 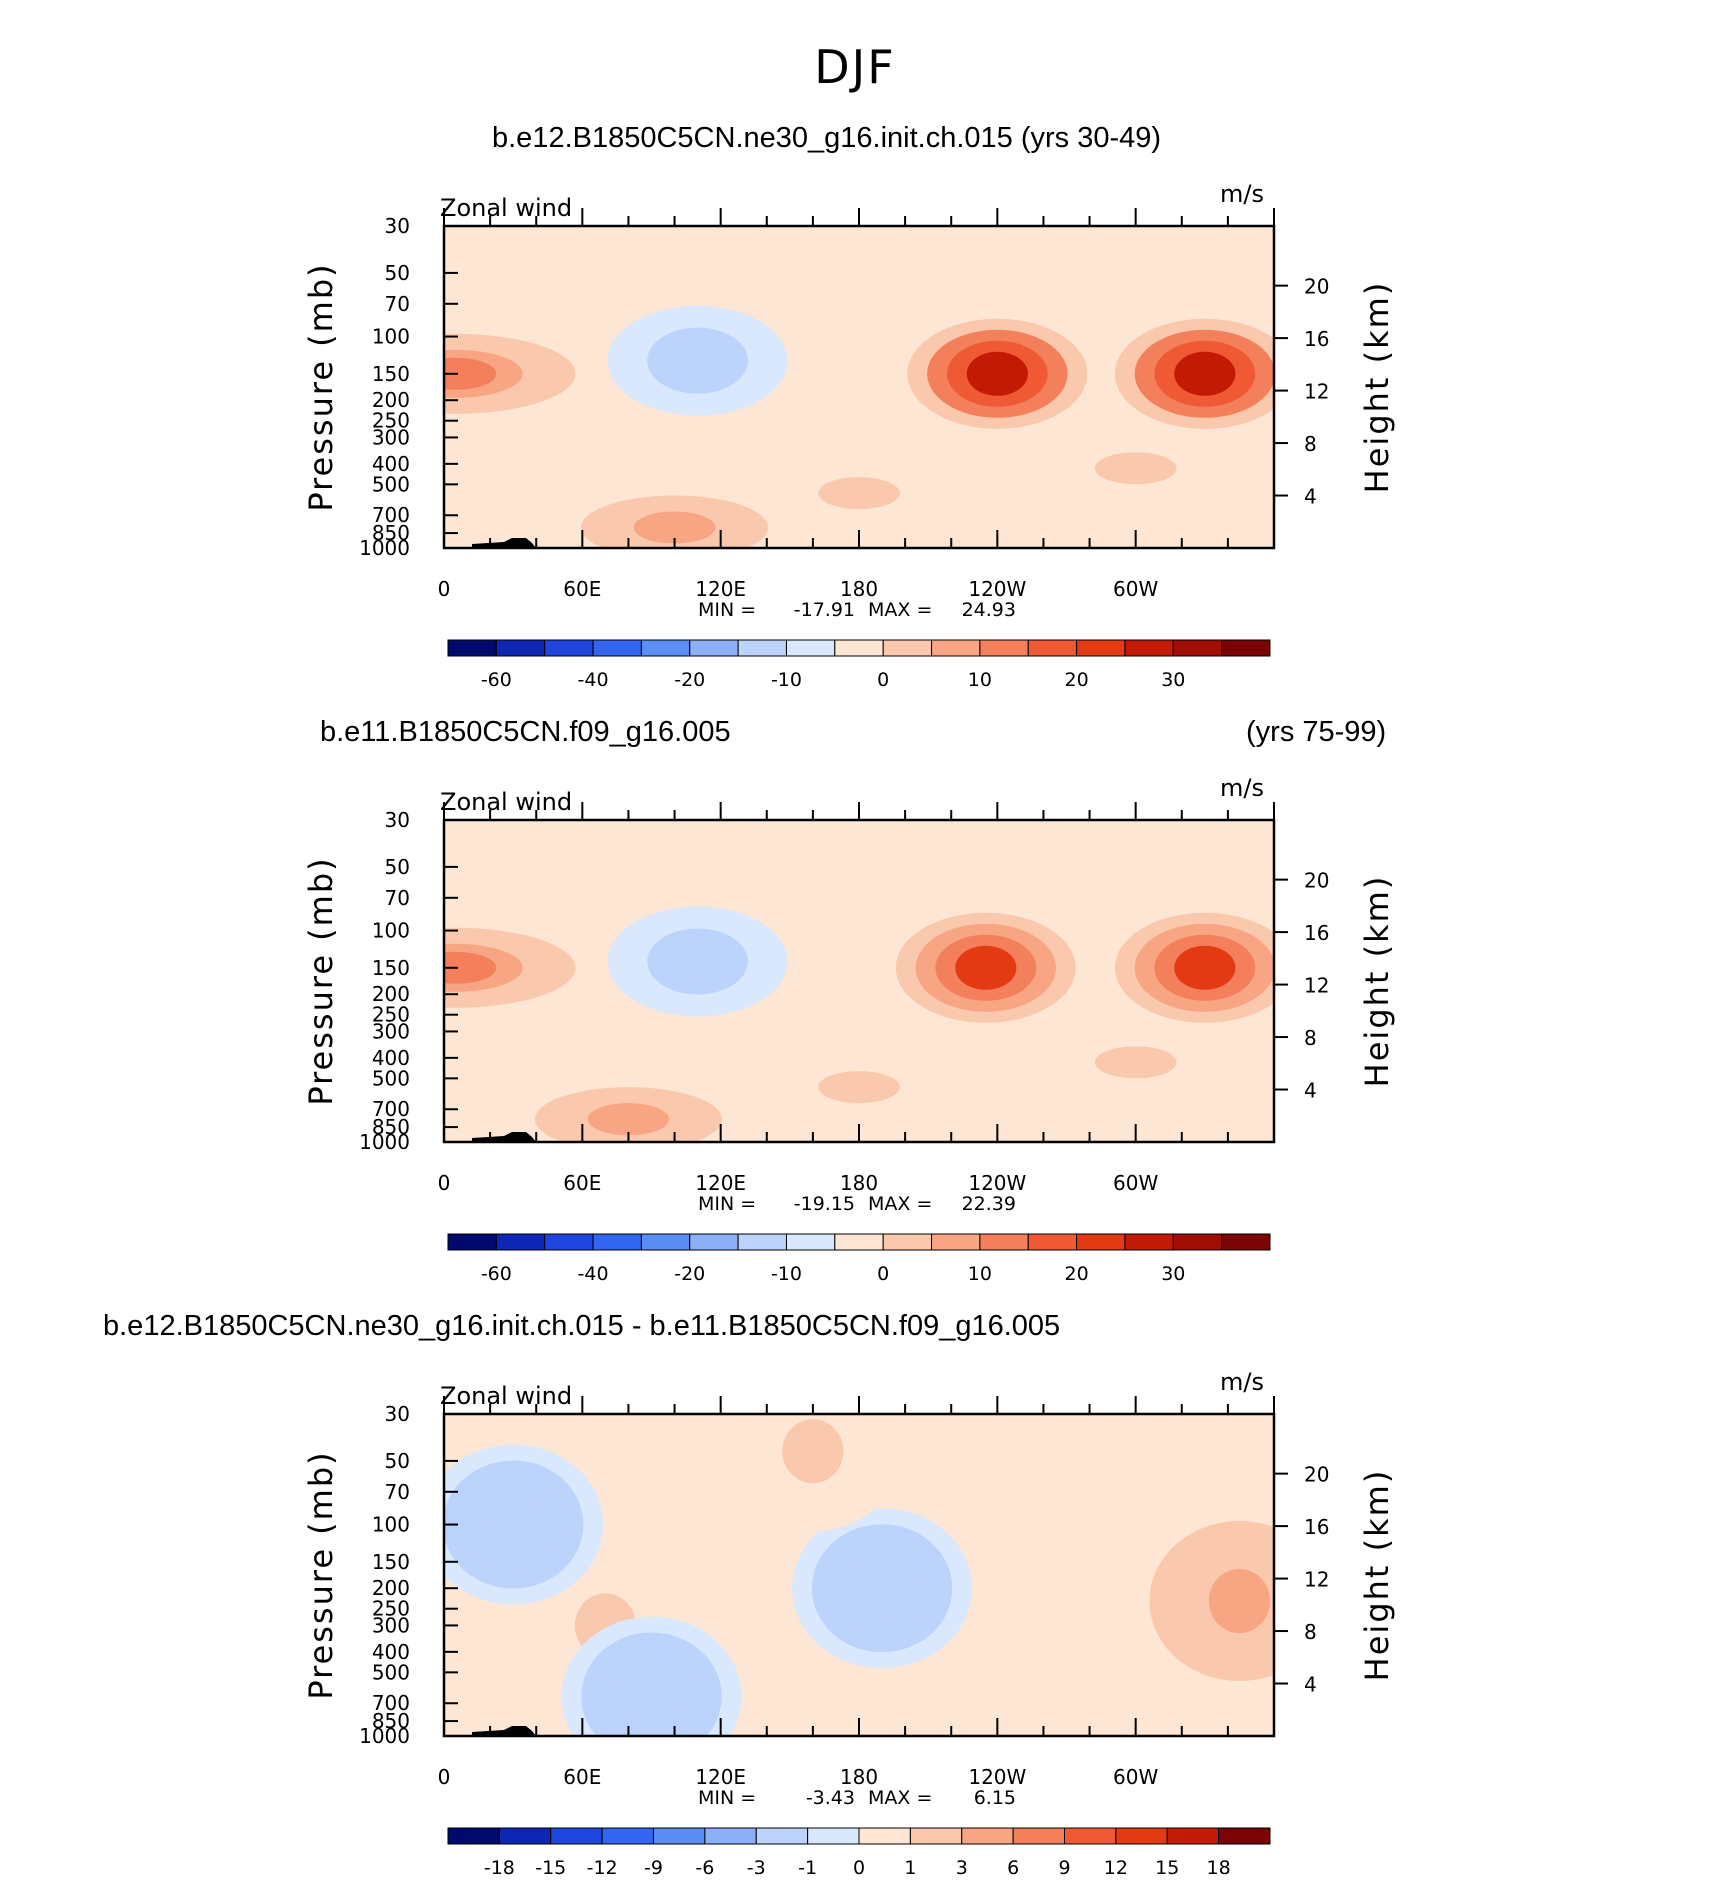 I want to click on colorbar-label: -6, so click(x=704, y=1868).